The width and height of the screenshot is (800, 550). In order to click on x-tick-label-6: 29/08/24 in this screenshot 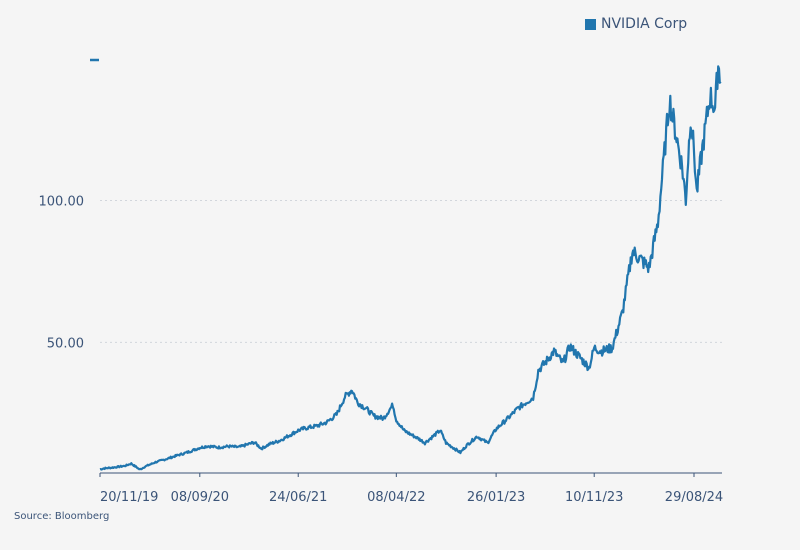, I will do `click(694, 497)`.